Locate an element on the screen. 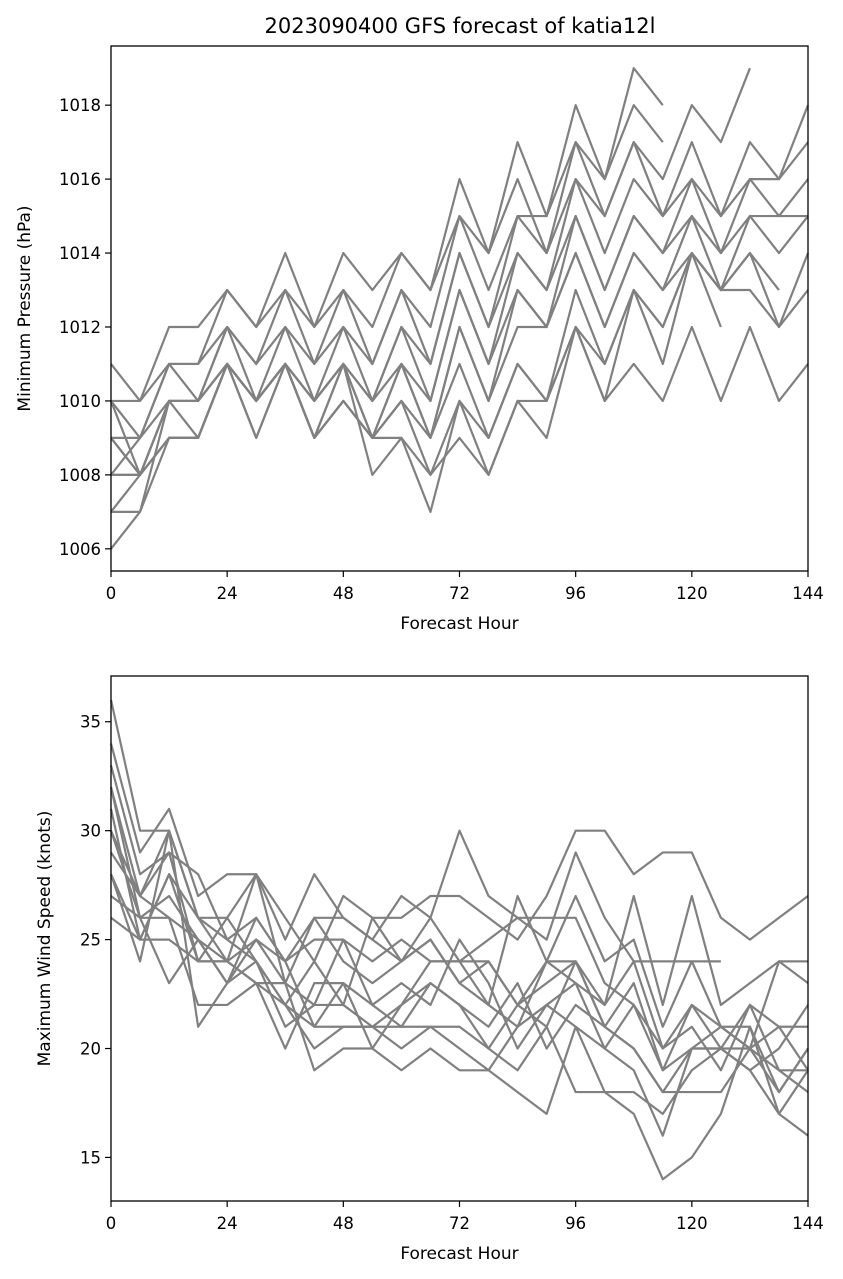 The height and width of the screenshot is (1279, 843). wind-x-axis-label: Forecast Hour is located at coordinates (459, 1254).